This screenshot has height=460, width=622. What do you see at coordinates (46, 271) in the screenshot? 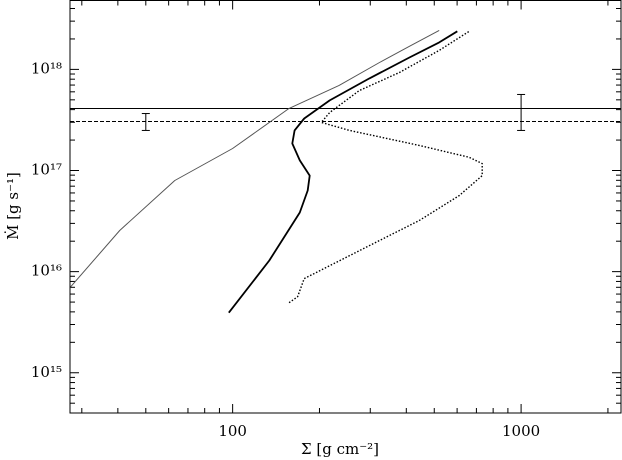
I see `y-tick-label: 10¹⁶` at bounding box center [46, 271].